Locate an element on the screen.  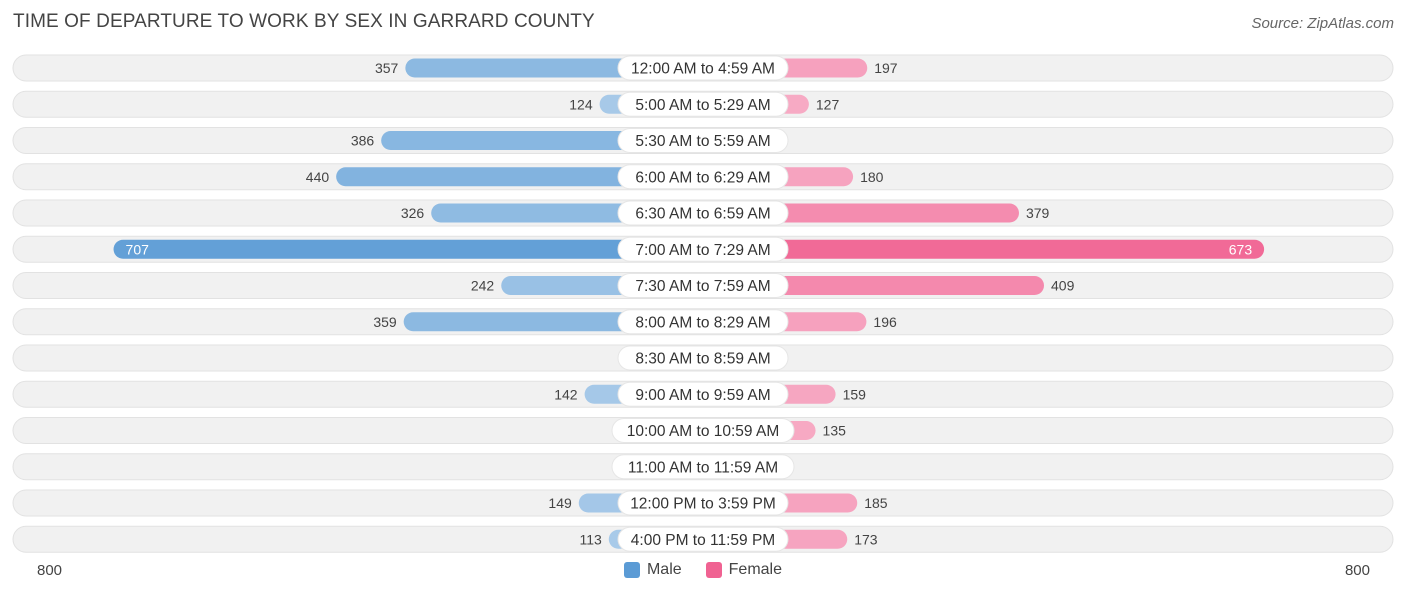
female-value-label: 173 is located at coordinates (866, 539).